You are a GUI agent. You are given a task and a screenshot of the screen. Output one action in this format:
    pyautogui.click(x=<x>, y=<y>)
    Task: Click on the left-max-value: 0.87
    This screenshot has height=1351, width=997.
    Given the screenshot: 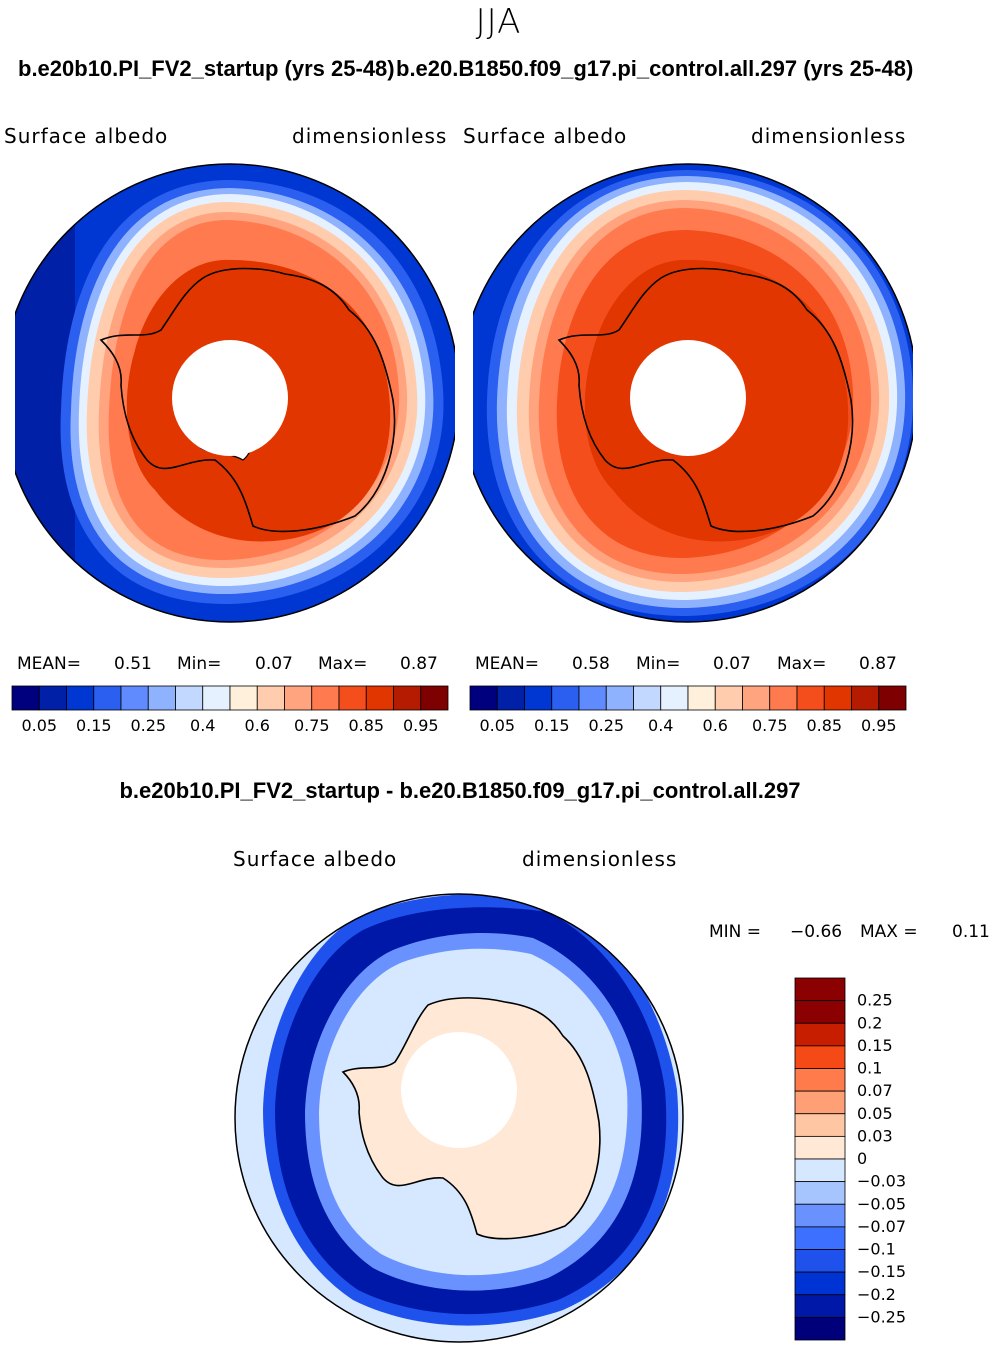 What is the action you would take?
    pyautogui.click(x=419, y=664)
    